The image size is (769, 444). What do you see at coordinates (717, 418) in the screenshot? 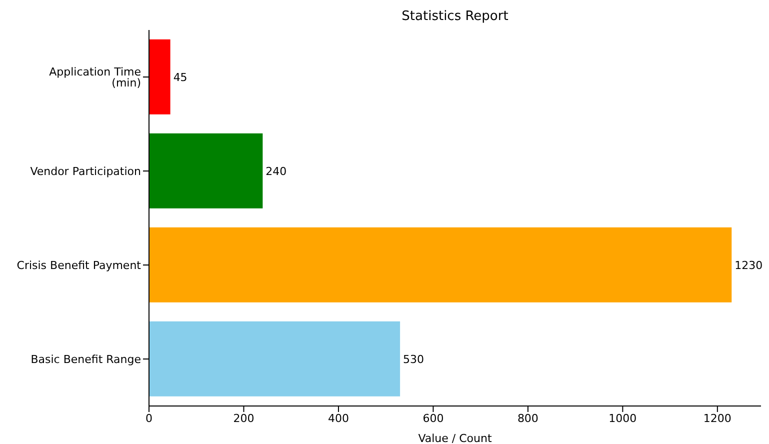
I see `x-tick-label: 1200` at bounding box center [717, 418].